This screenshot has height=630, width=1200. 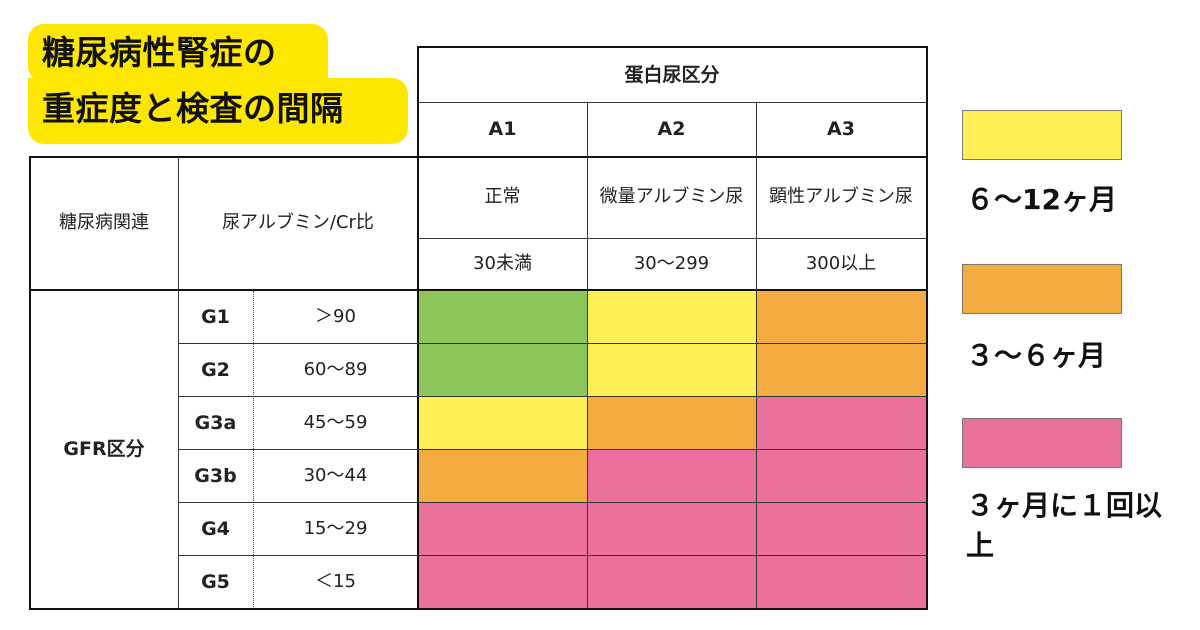 What do you see at coordinates (1036, 355) in the screenshot?
I see `legend-label-orange: ３〜６ヶ月` at bounding box center [1036, 355].